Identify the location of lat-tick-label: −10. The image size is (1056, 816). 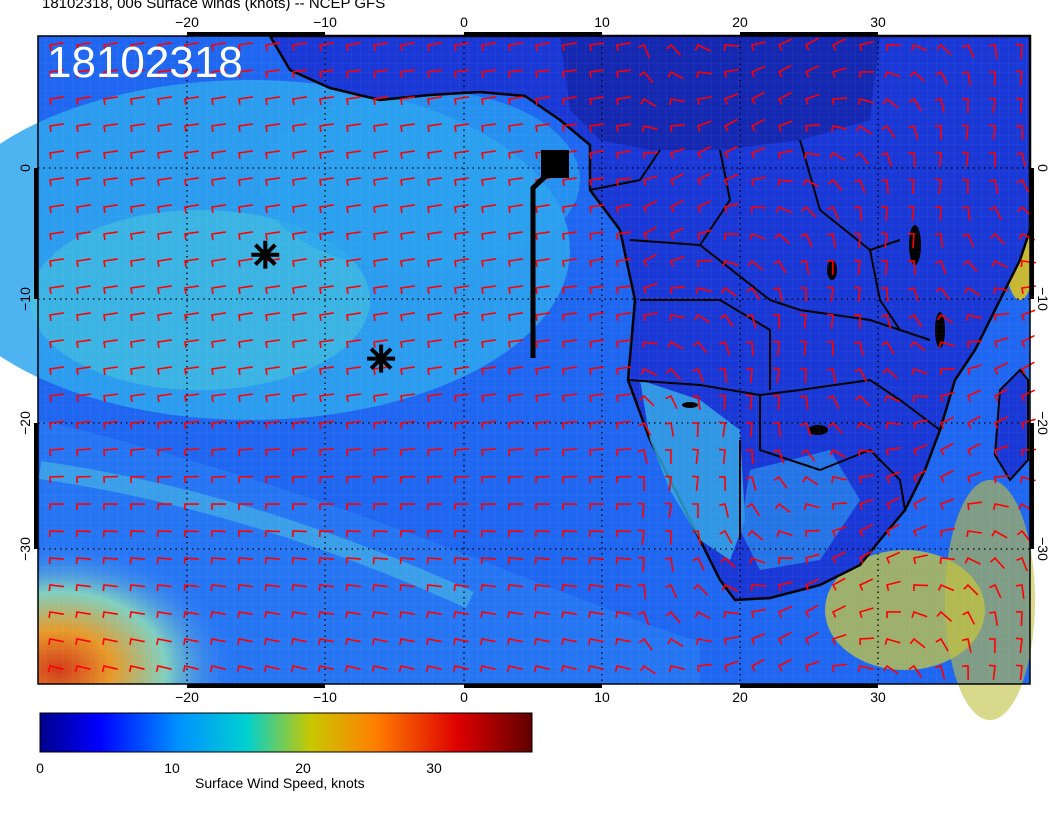
(25, 299).